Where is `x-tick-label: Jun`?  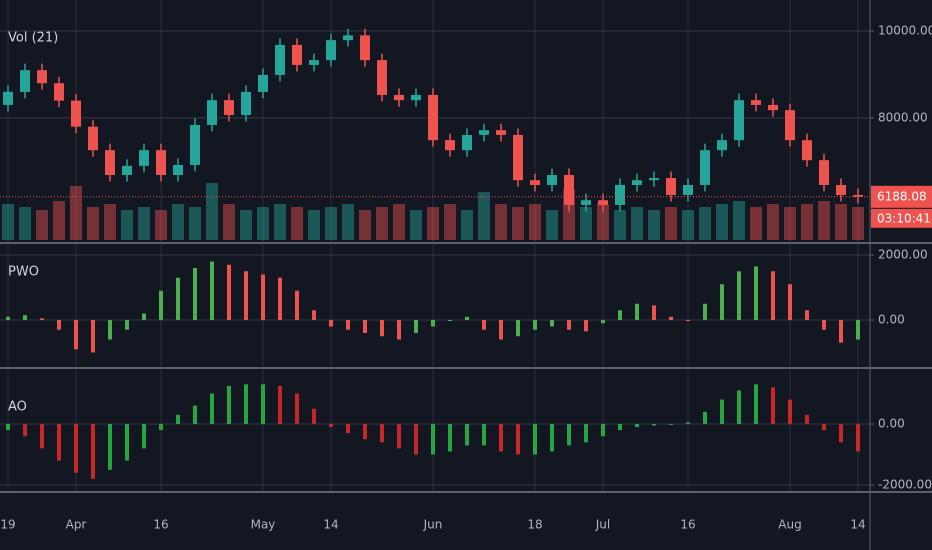 x-tick-label: Jun is located at coordinates (433, 525).